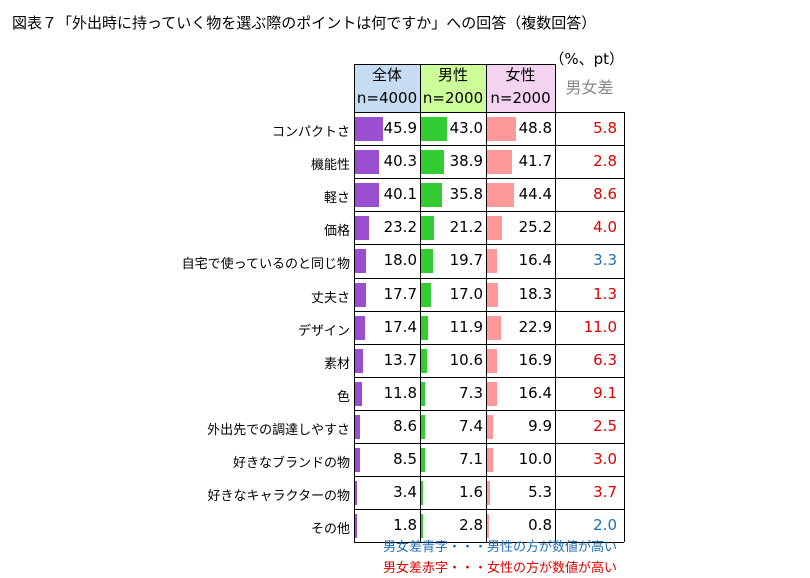  I want to click on legend-note-blue: 男女差青字・・・男性の方が数値が高い, so click(500, 547).